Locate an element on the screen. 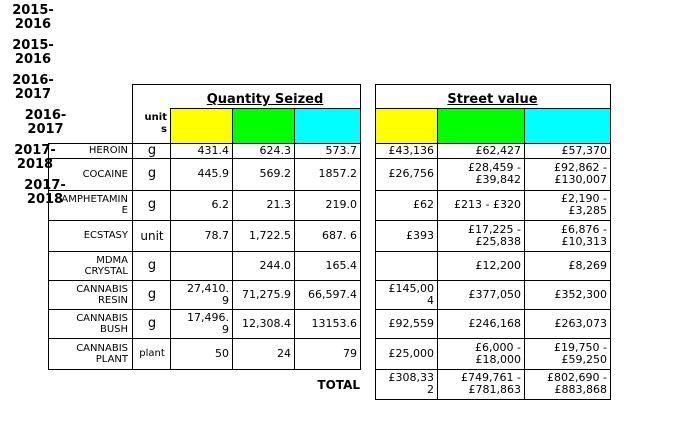 The width and height of the screenshot is (675, 431). quantity-cell-line: 71,275.9 is located at coordinates (266, 294).